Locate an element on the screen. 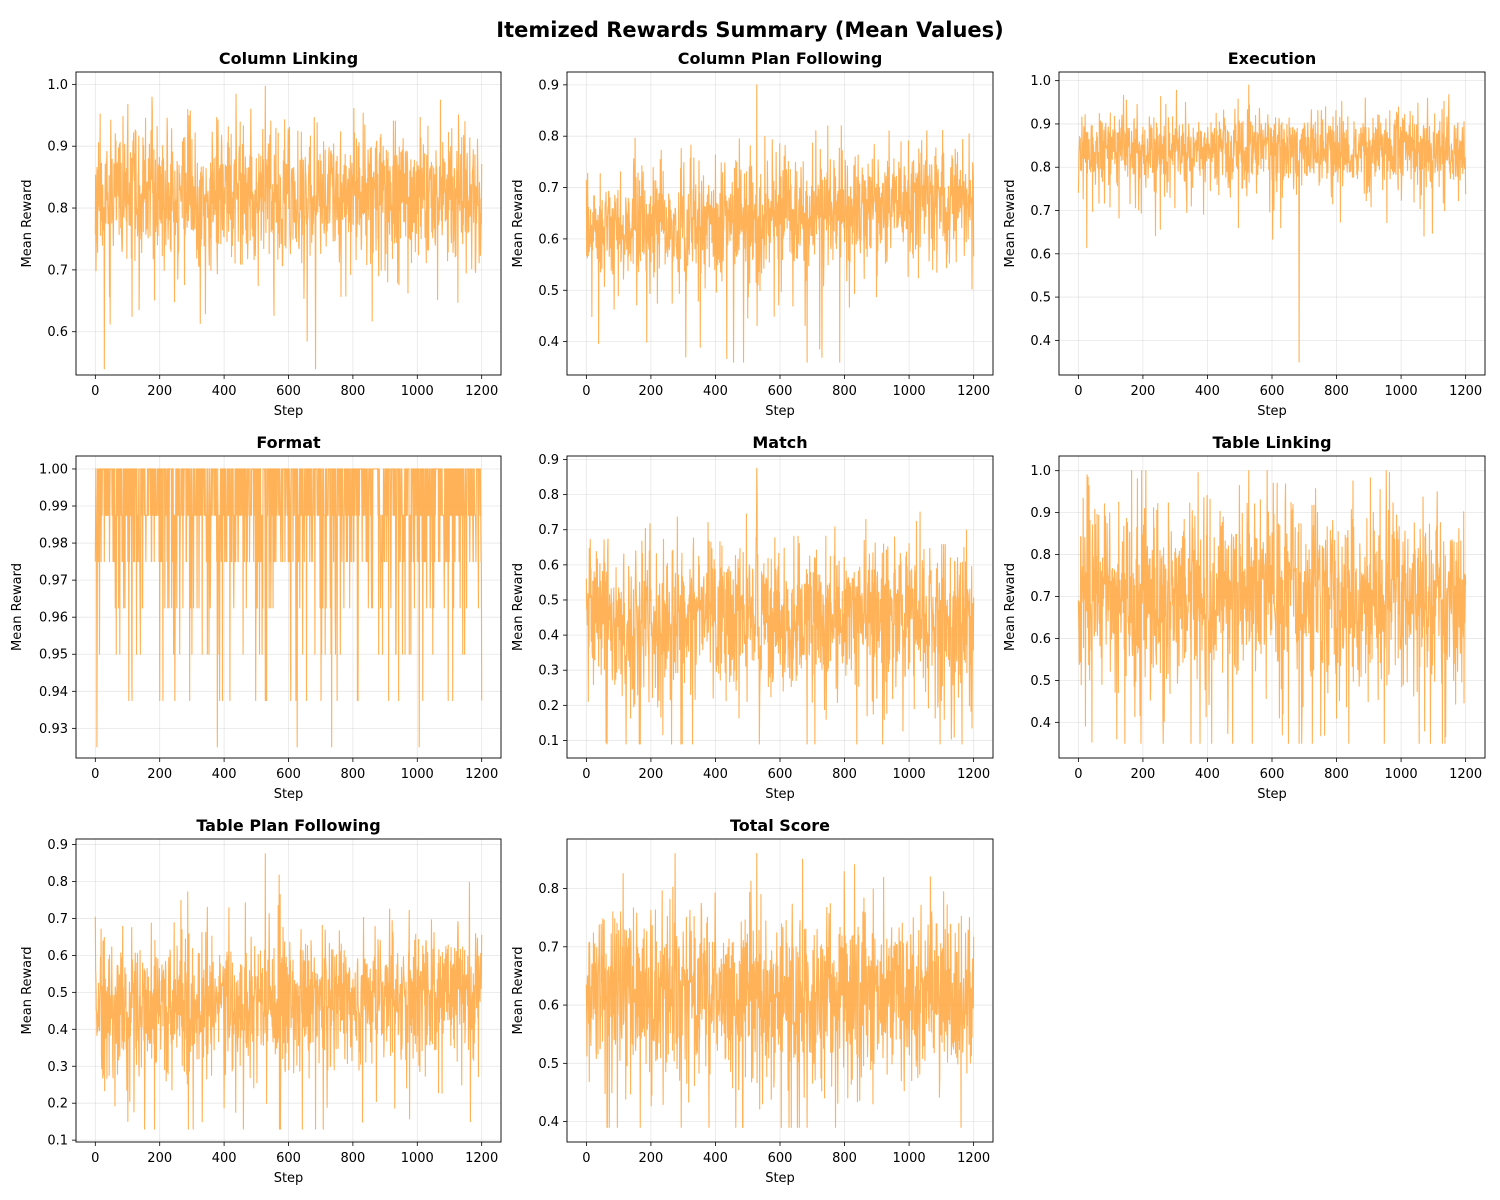  subplot-title: Column Linking is located at coordinates (288, 58).